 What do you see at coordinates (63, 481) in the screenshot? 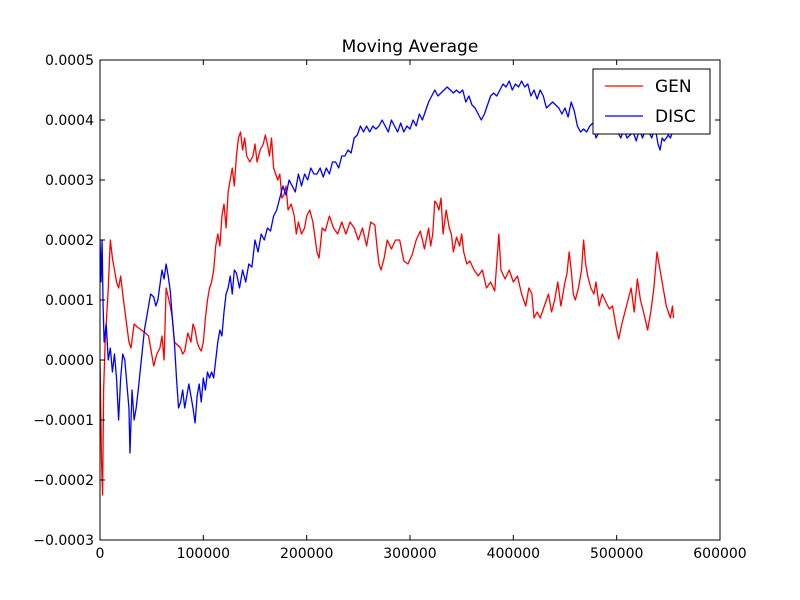
I see `y-tick-label: −0.0002` at bounding box center [63, 481].